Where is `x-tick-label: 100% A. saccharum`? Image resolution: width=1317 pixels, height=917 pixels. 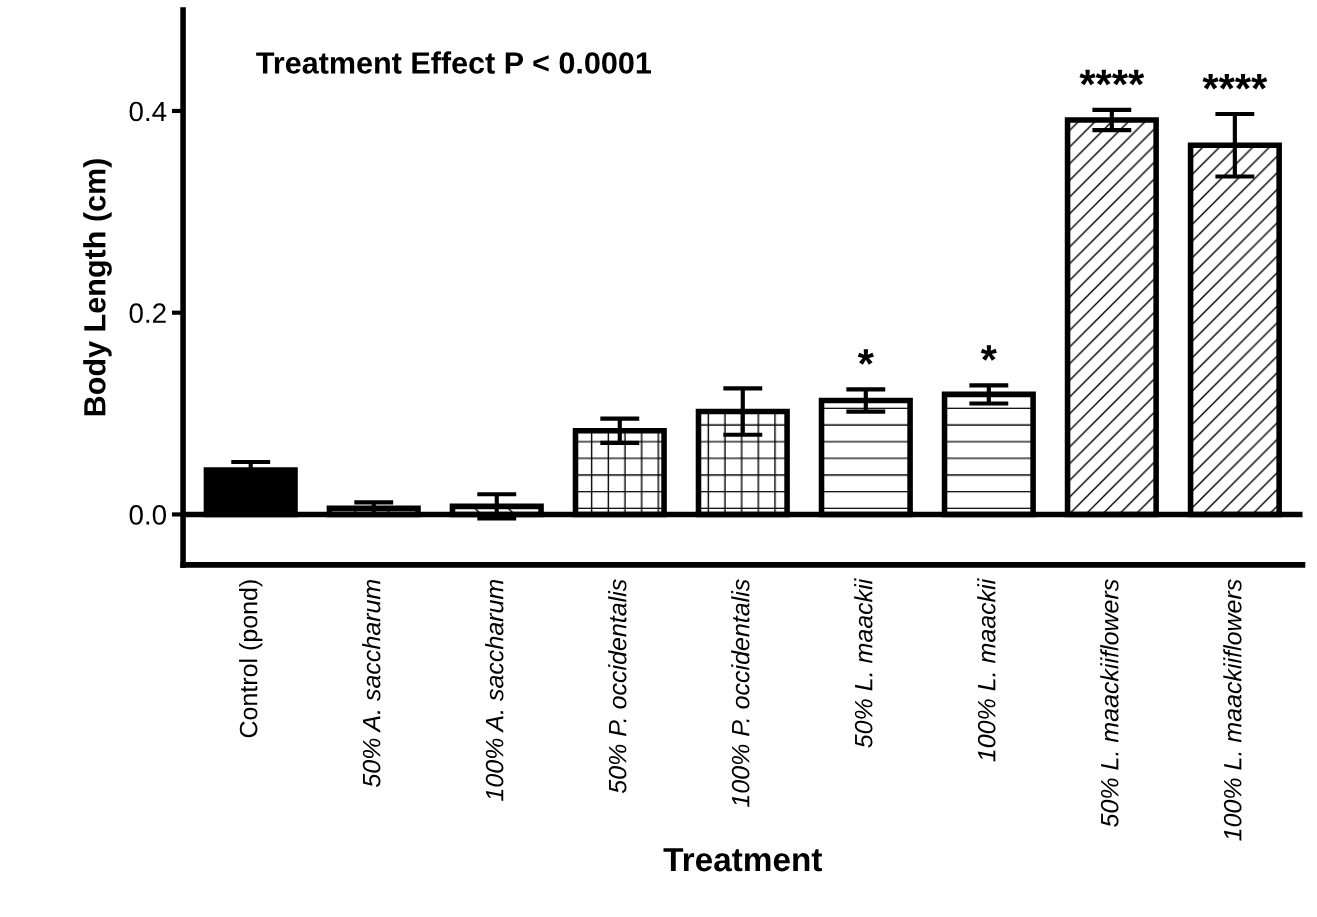 x-tick-label: 100% A. saccharum is located at coordinates (494, 690).